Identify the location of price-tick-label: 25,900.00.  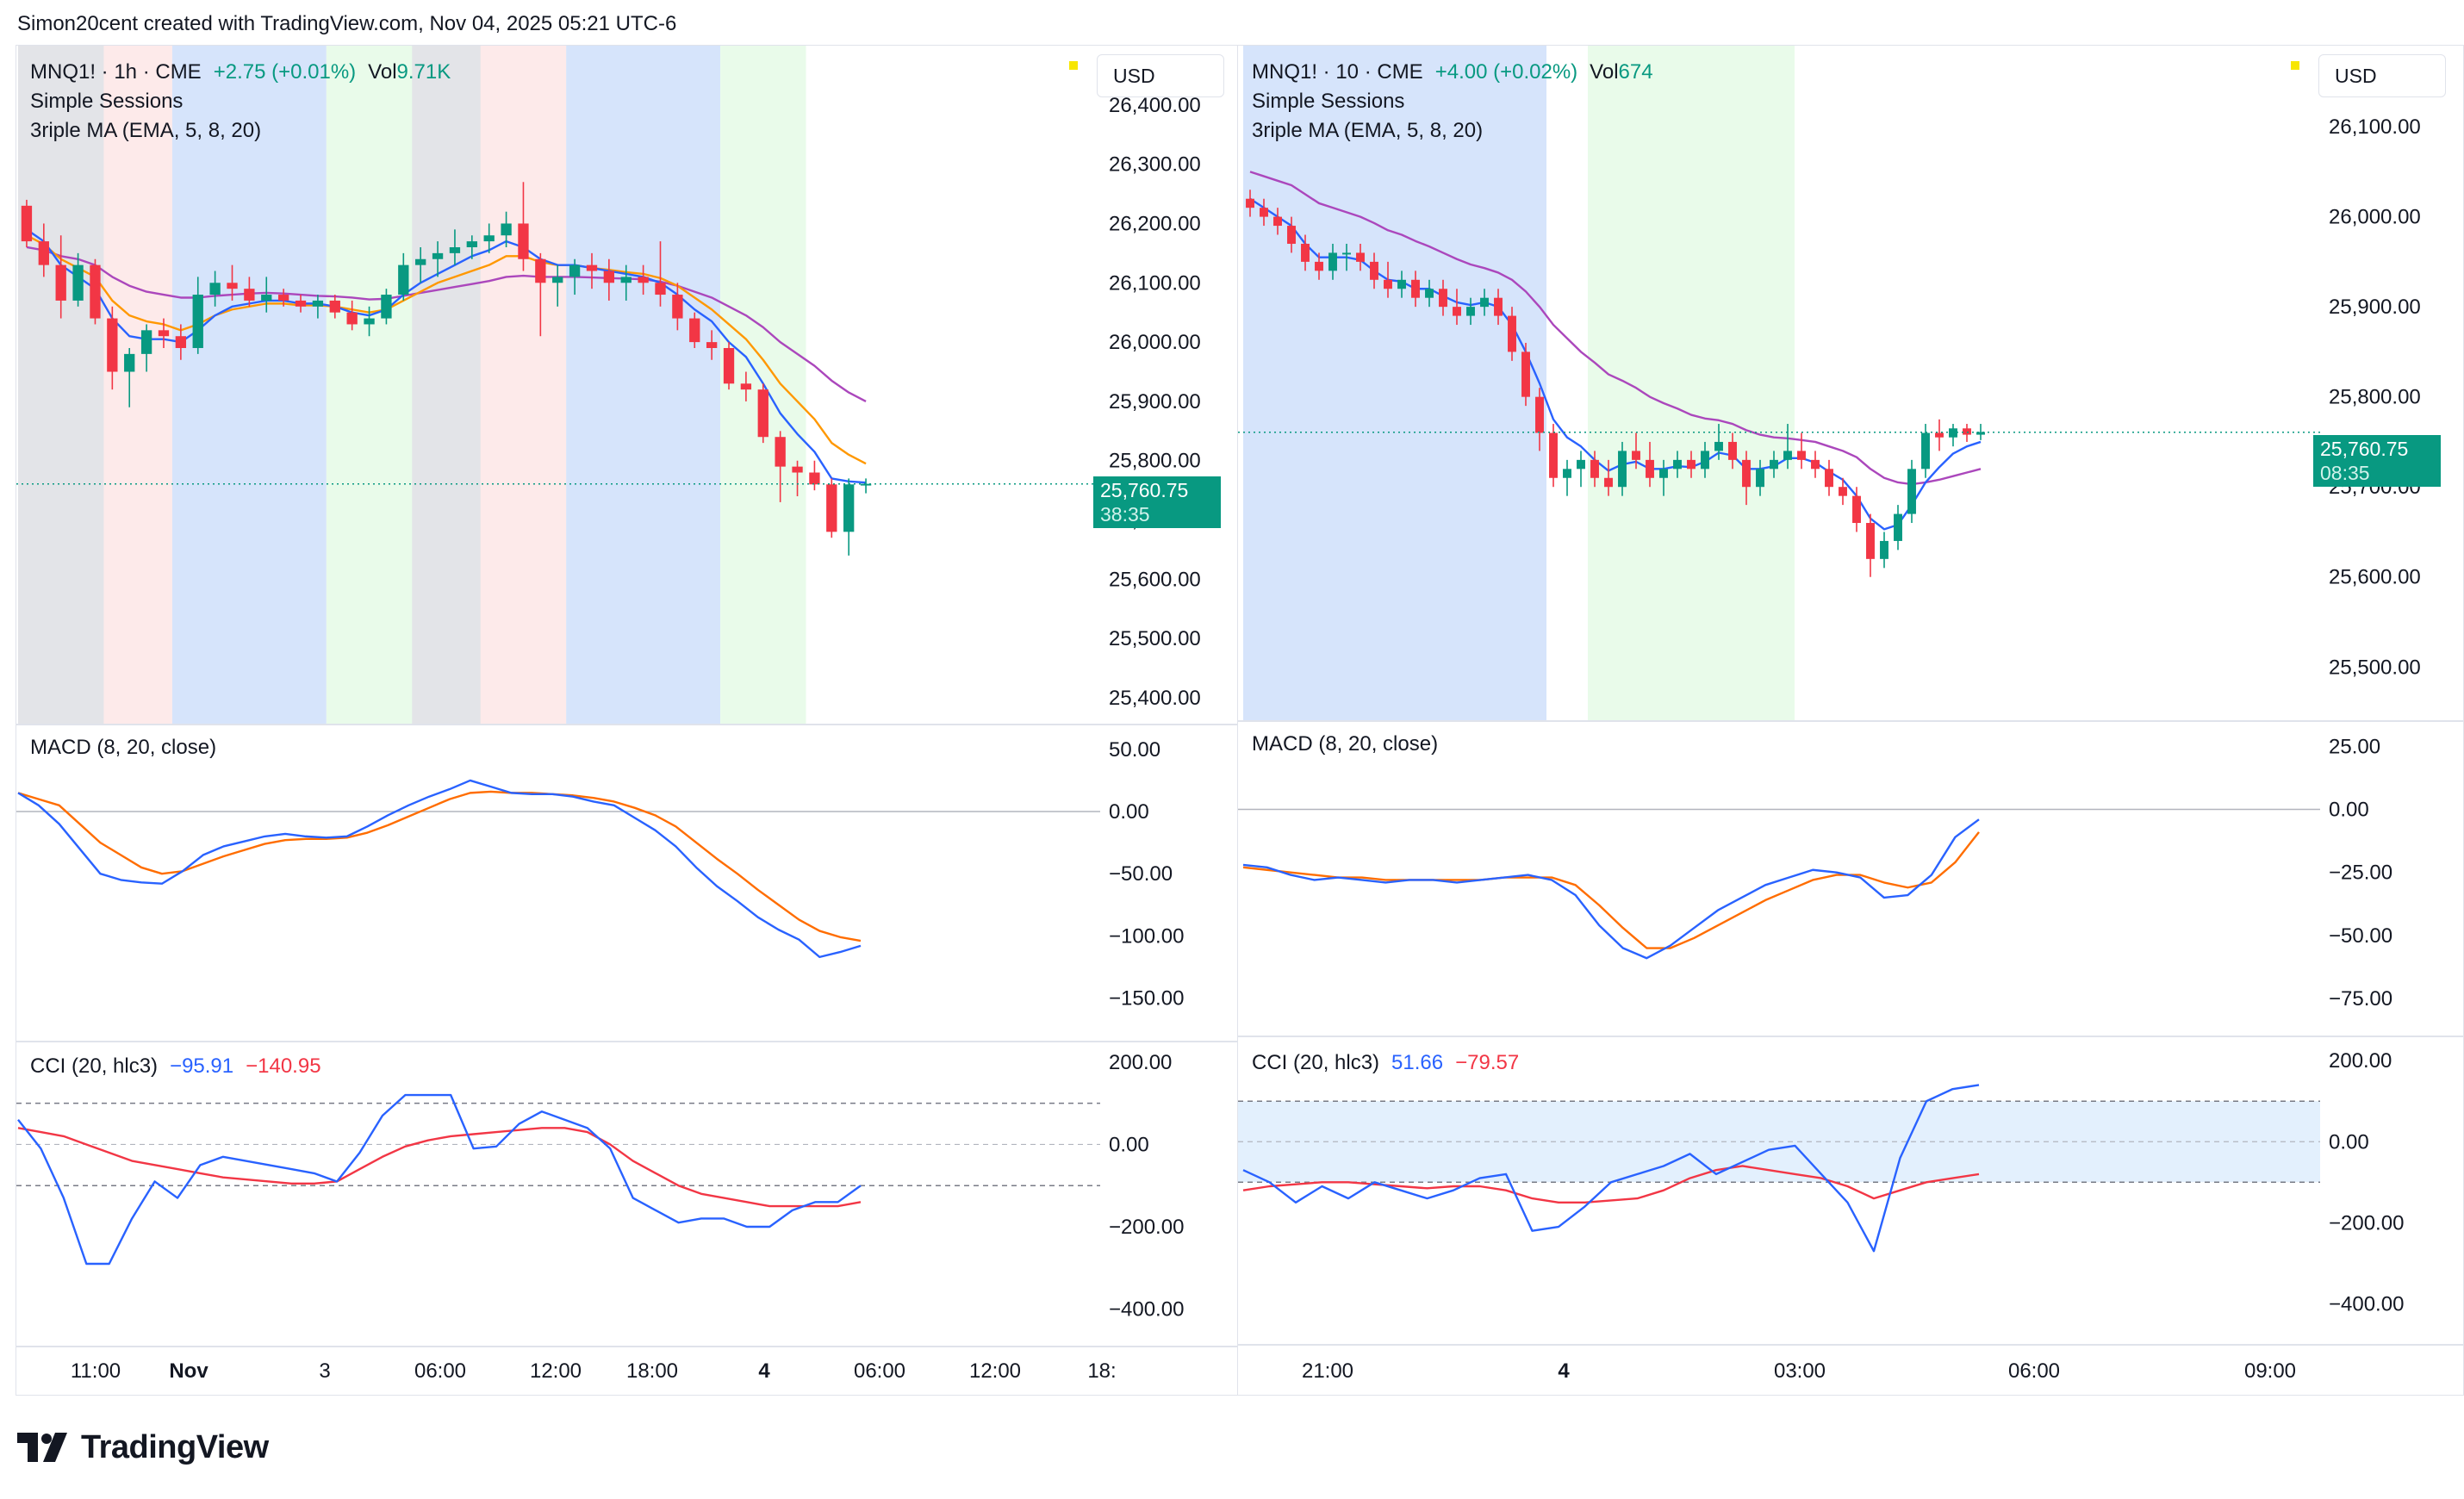
(1155, 402).